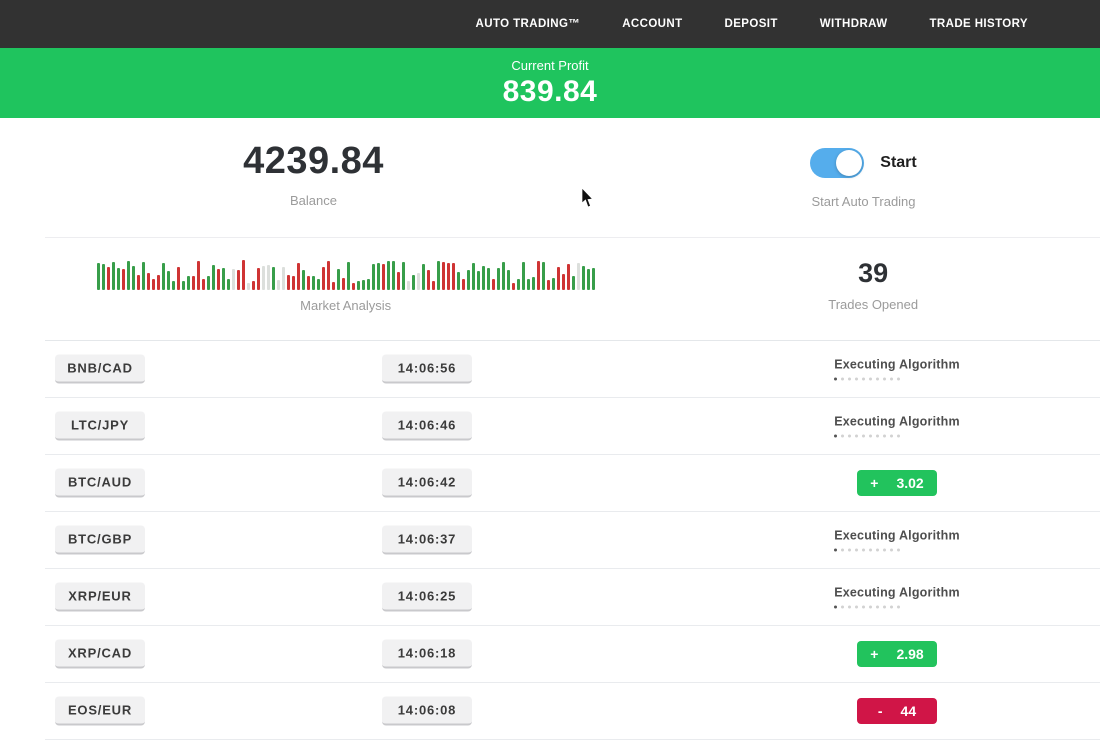  Describe the element at coordinates (313, 161) in the screenshot. I see `balance-value: 4239.84` at that location.